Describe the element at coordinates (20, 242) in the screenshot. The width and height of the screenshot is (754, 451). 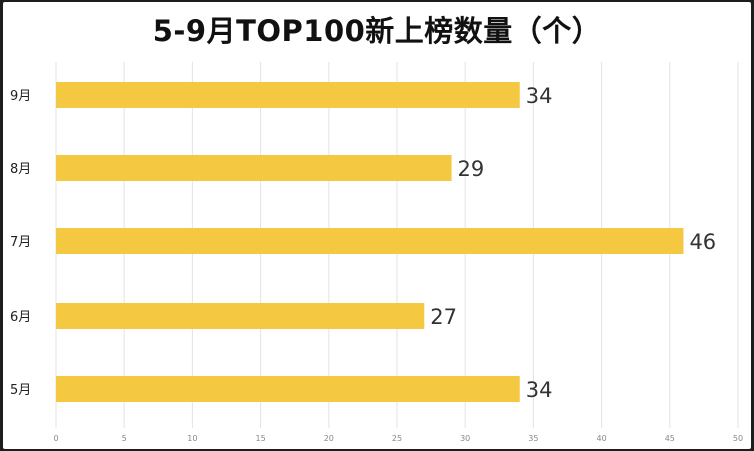
I see `category-label: 7月` at that location.